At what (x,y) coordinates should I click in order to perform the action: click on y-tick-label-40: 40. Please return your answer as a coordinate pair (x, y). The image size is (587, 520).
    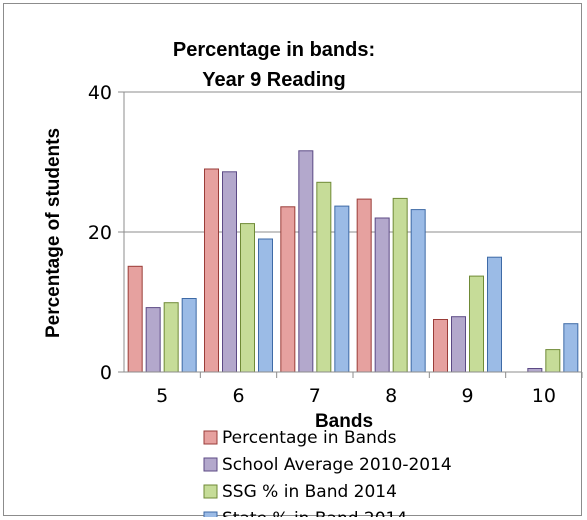
    Looking at the image, I should click on (100, 93).